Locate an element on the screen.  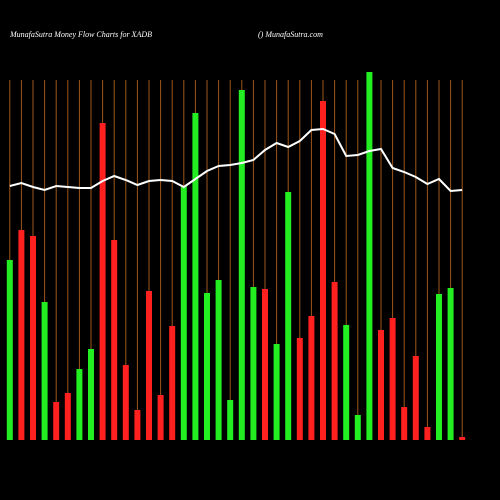
chart-subtitle: () MunafaSutra.com is located at coordinates (290, 34).